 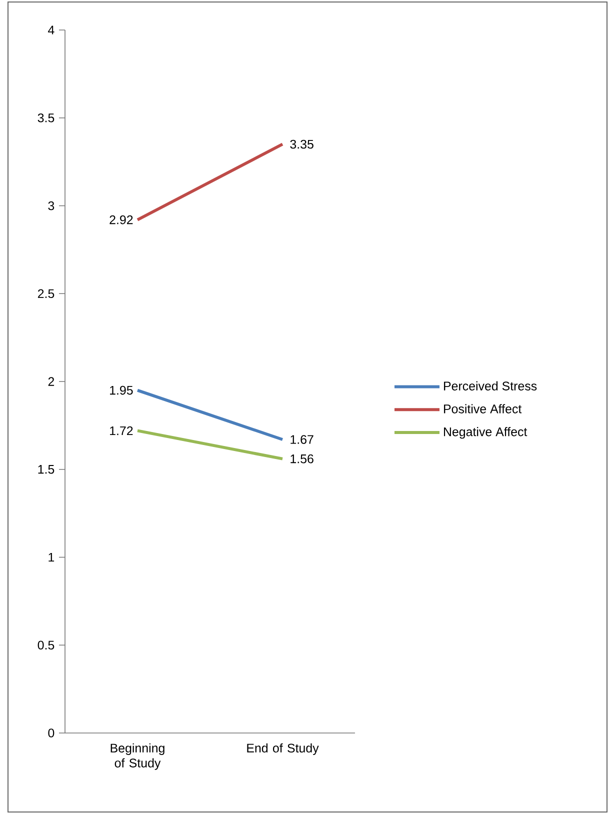 I want to click on data-label: 2.92, so click(x=121, y=219).